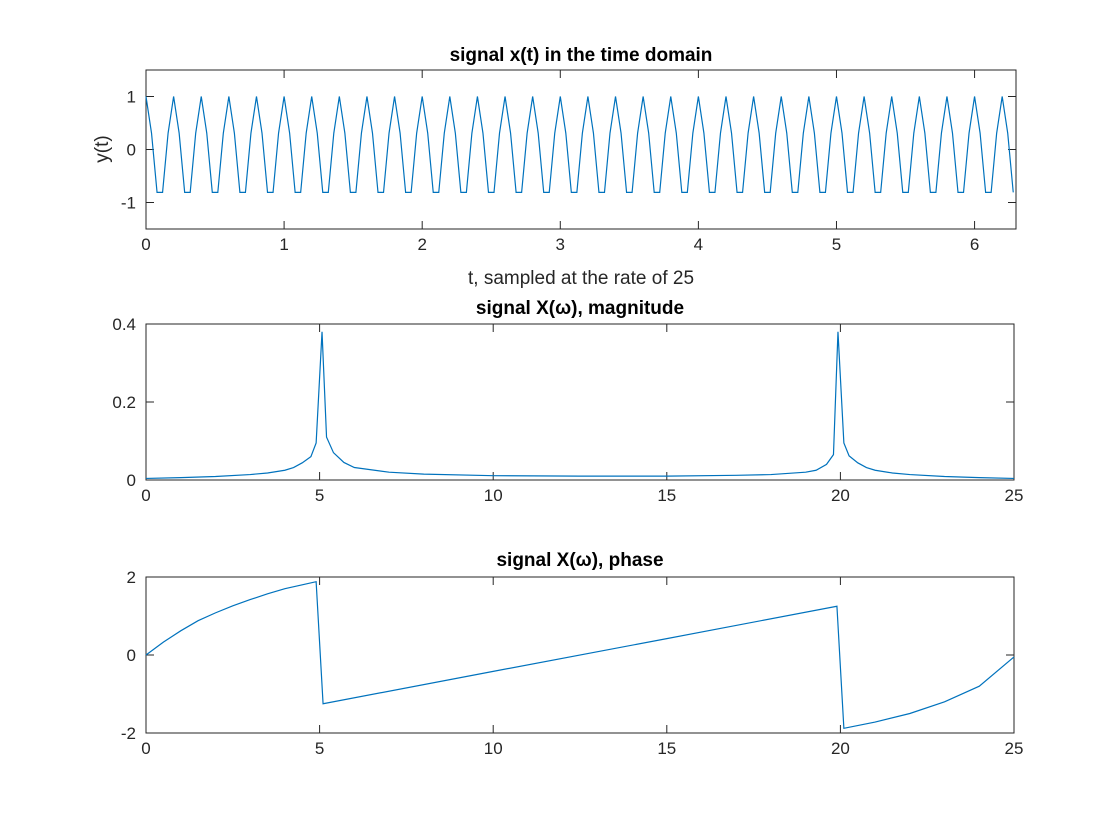 This screenshot has width=1120, height=840. What do you see at coordinates (421, 244) in the screenshot?
I see `x-tick-label: 2` at bounding box center [421, 244].